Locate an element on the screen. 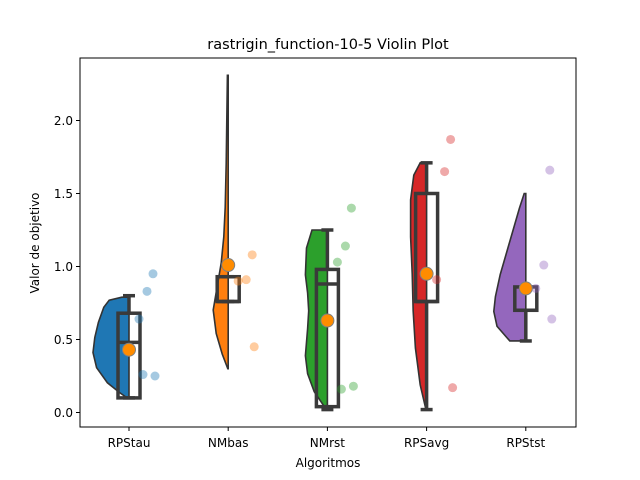 Image resolution: width=640 pixels, height=480 pixels. series-NMrst is located at coordinates (331, 307).